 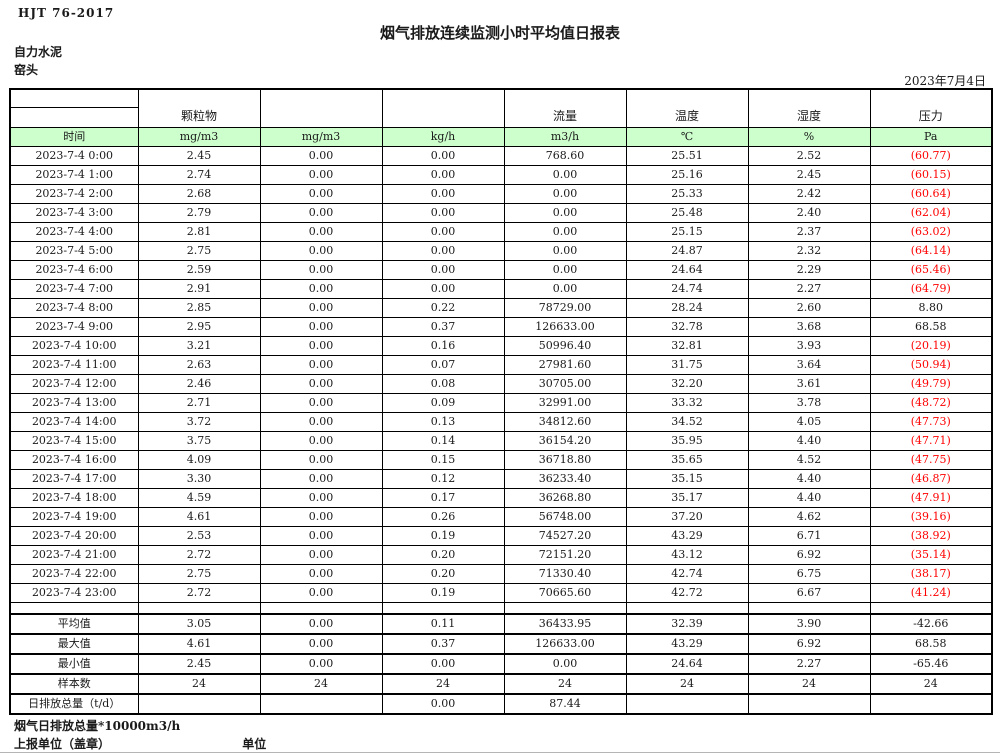 What do you see at coordinates (443, 479) in the screenshot?
I see `value-cell: 0.12` at bounding box center [443, 479].